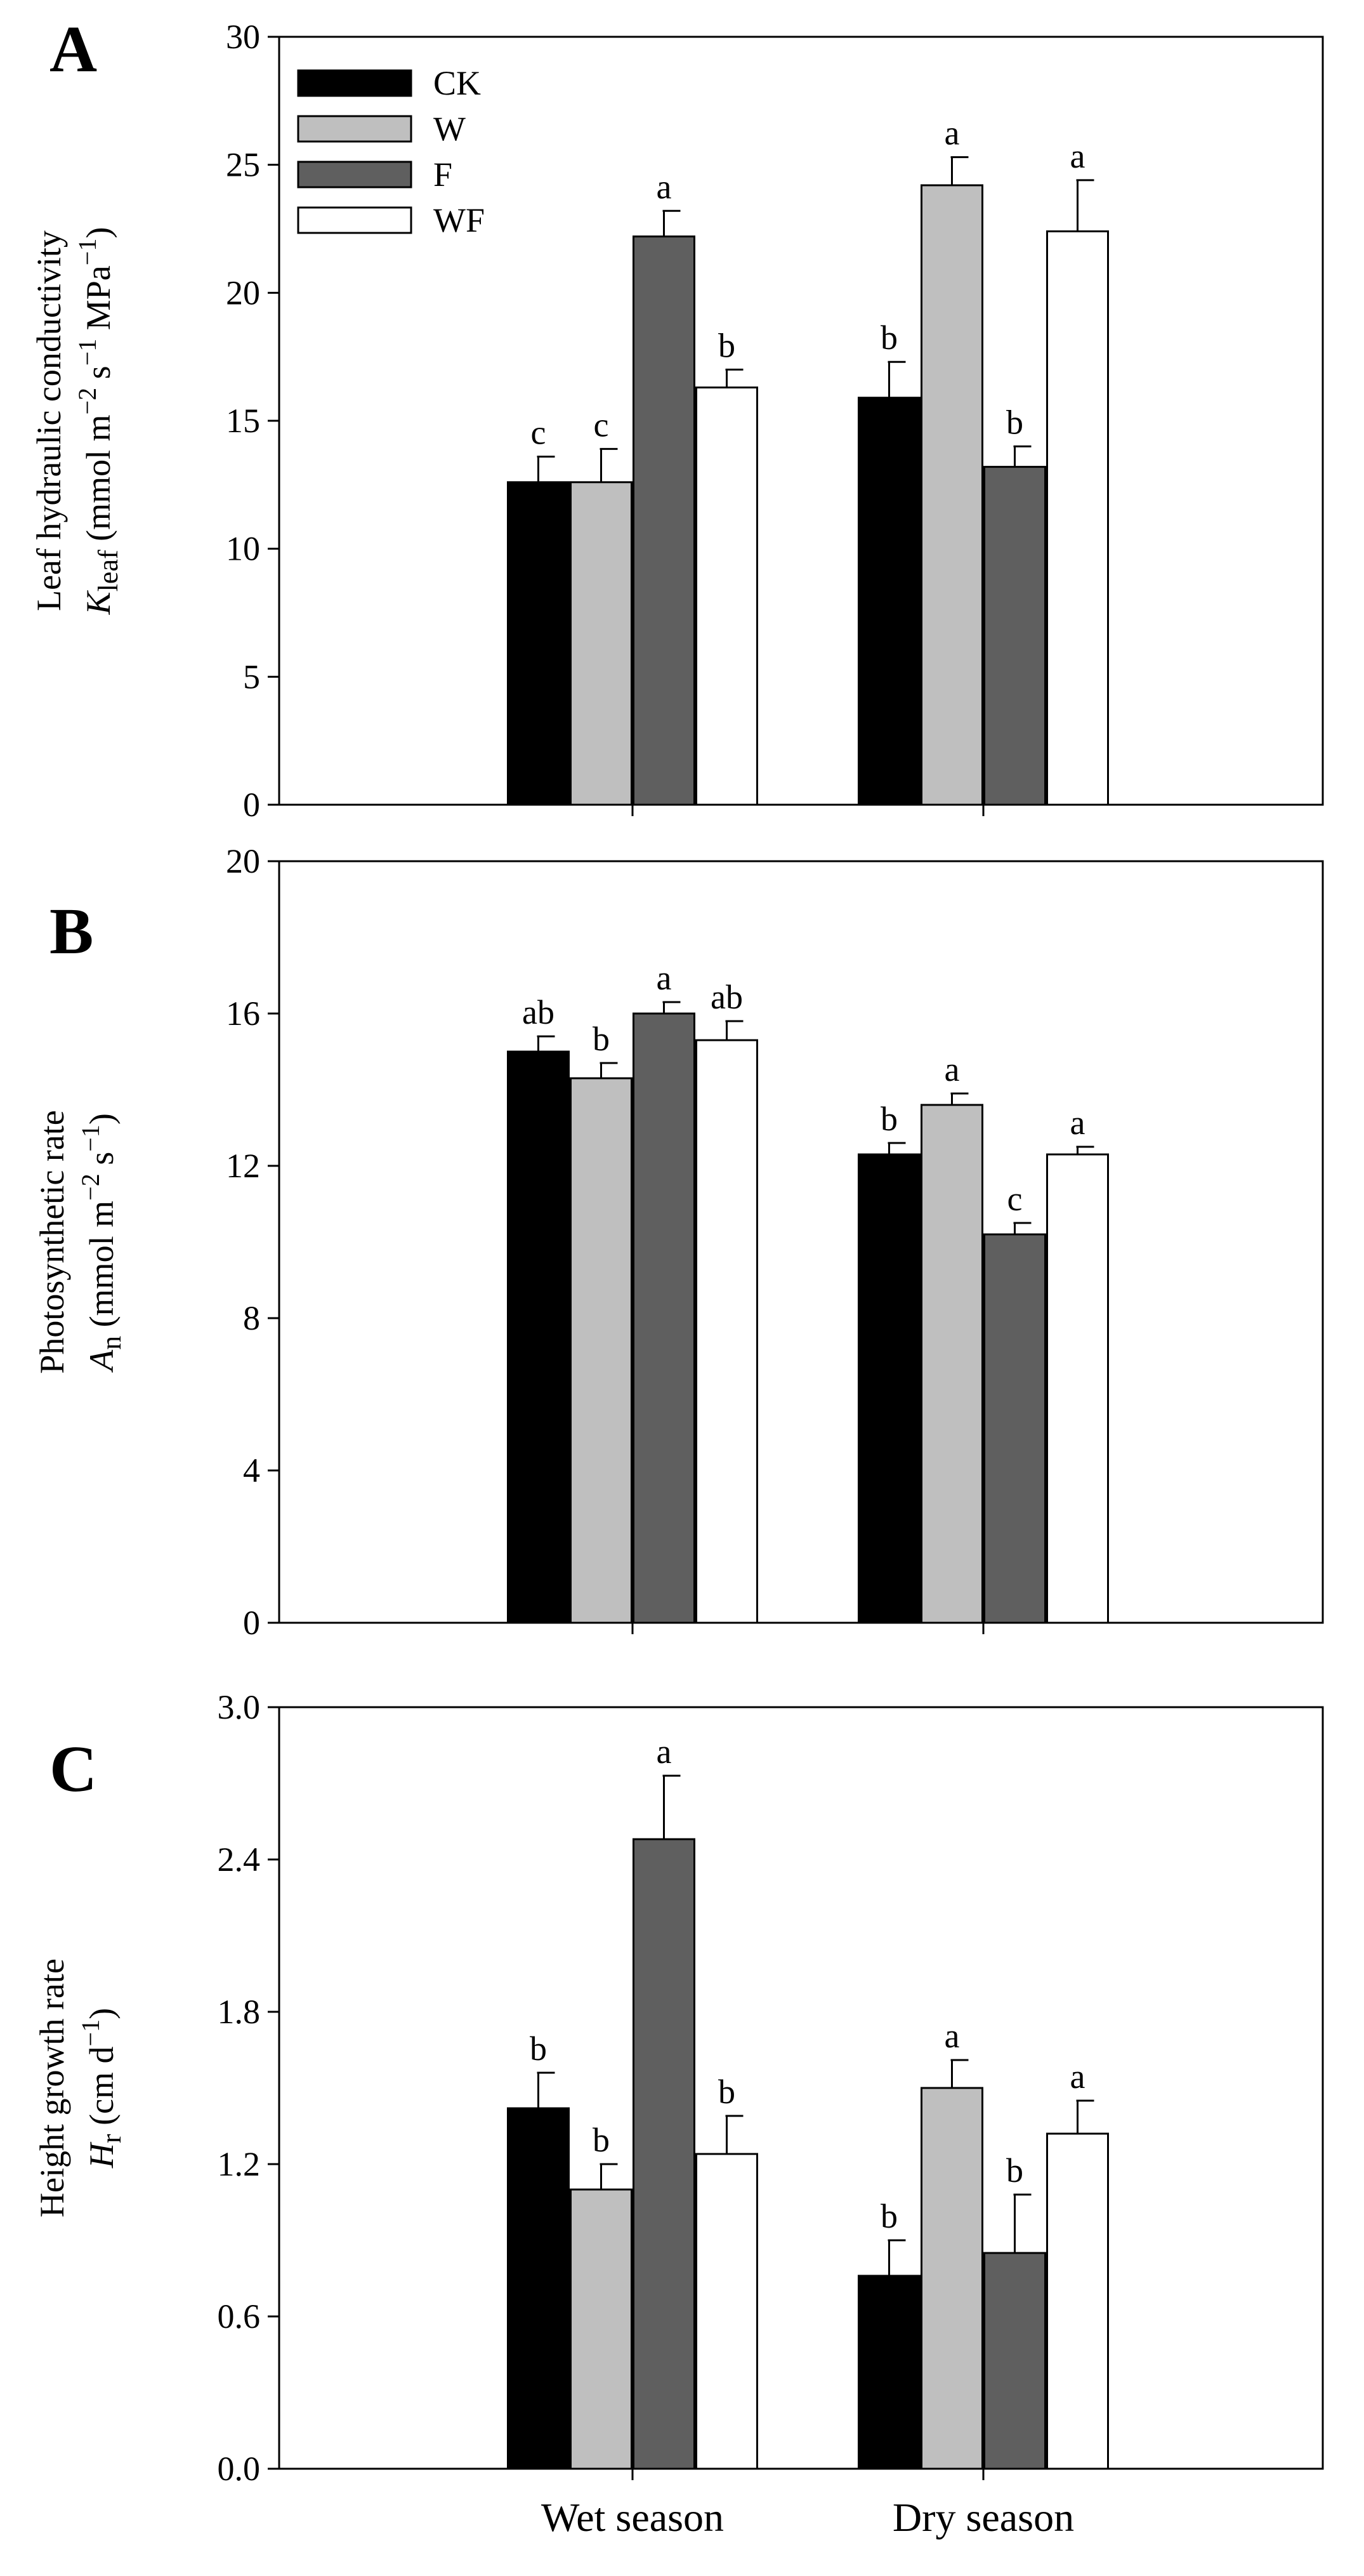 This screenshot has width=1364, height=2576. Describe the element at coordinates (1077, 1389) in the screenshot. I see `panel-b-bar-wf-dry` at that location.